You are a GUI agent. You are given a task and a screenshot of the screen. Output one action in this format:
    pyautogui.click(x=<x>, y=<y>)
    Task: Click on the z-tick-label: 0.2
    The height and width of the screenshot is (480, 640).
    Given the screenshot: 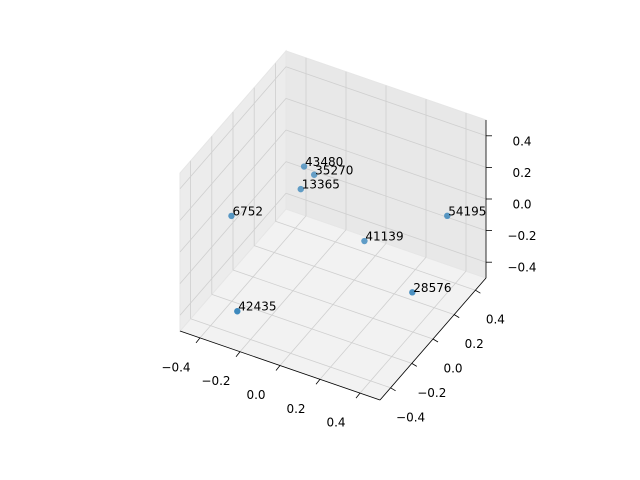 What is the action you would take?
    pyautogui.click(x=521, y=173)
    